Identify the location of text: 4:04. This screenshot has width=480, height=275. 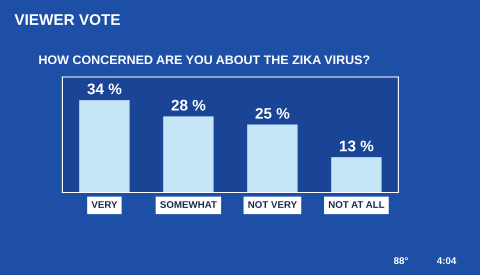
(446, 260).